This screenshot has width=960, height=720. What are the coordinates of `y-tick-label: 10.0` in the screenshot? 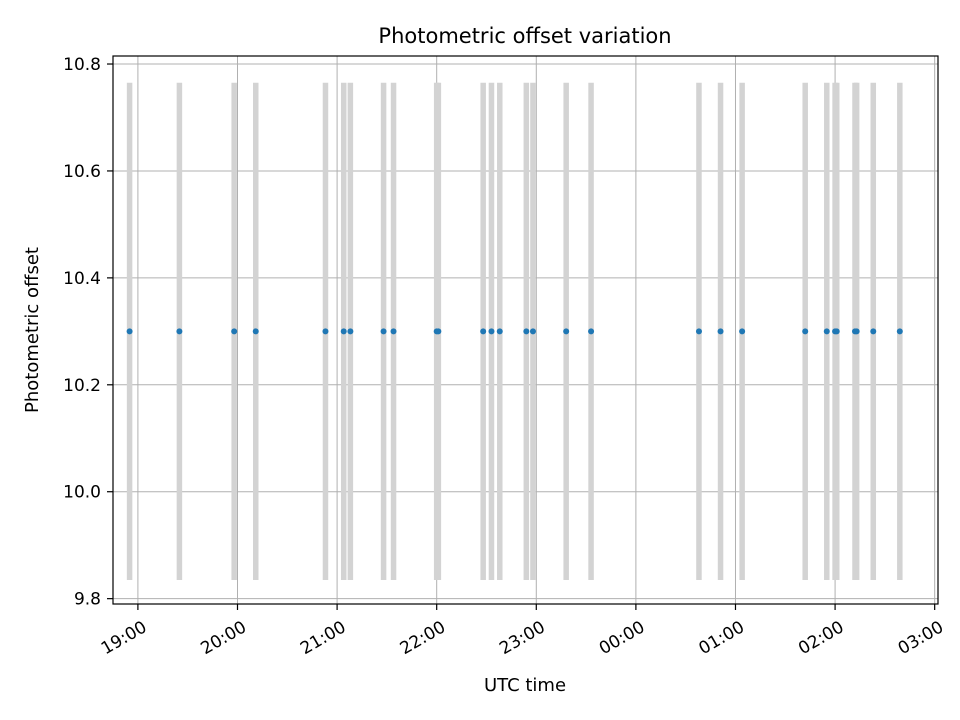 It's located at (82, 493).